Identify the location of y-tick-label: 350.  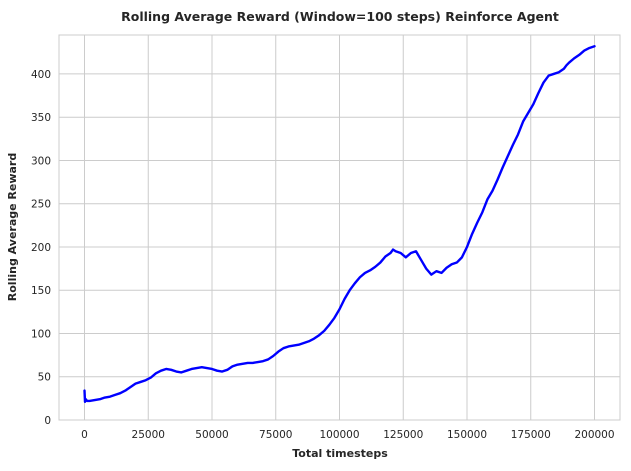
(41, 118).